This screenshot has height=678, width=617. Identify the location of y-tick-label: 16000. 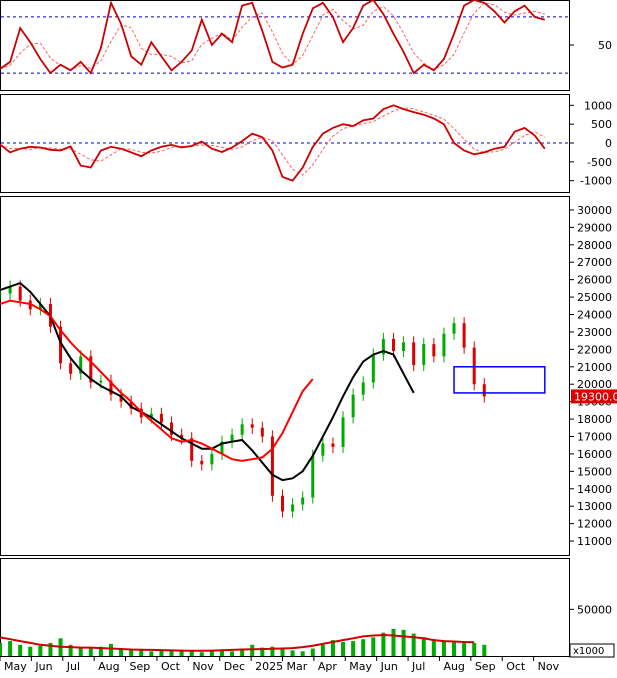
(594, 454).